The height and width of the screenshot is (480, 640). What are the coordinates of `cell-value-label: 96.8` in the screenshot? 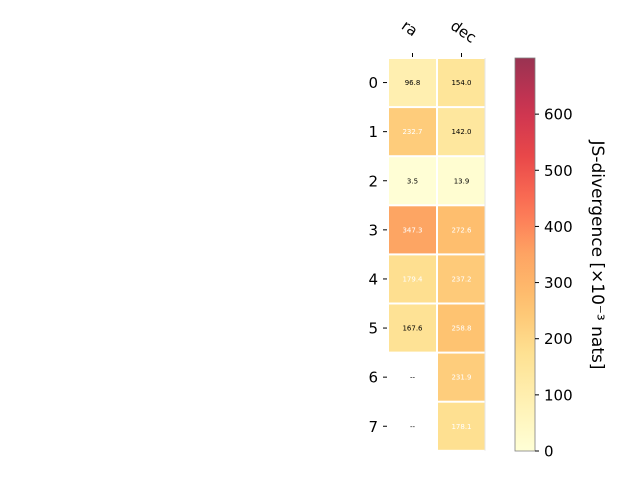 It's located at (413, 83).